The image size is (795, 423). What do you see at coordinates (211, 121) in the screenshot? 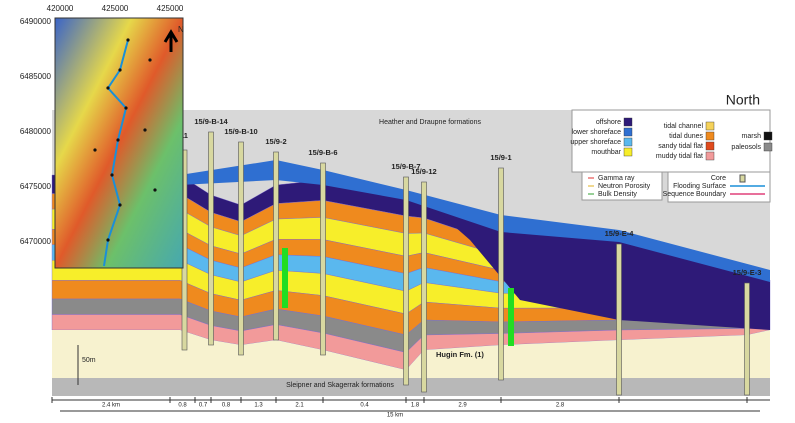
I see `well-label: 15/9-B-14` at bounding box center [211, 121].